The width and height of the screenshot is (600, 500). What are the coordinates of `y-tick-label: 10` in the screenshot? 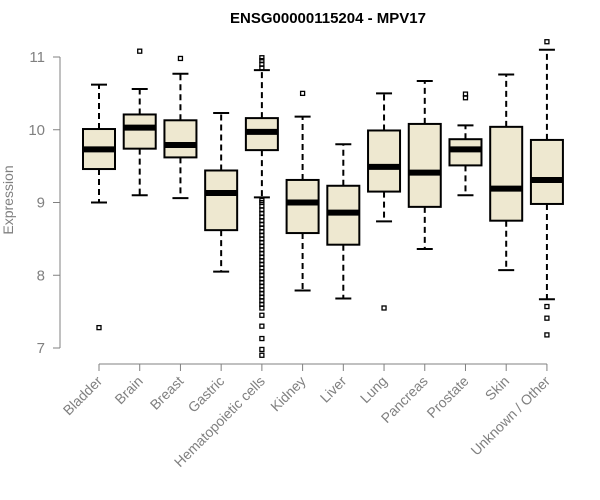 It's located at (36, 130).